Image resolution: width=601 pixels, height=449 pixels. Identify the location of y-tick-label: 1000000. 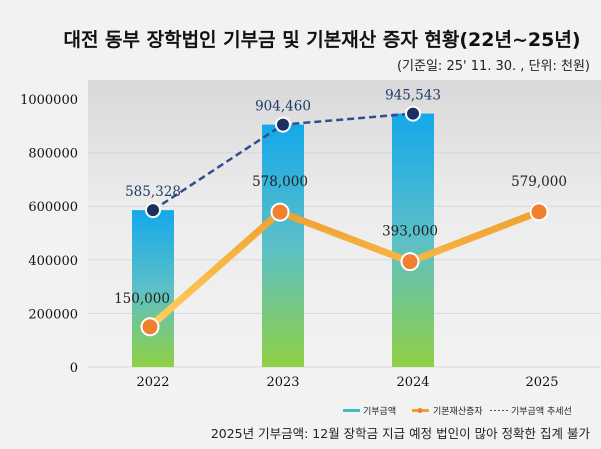
(49, 100).